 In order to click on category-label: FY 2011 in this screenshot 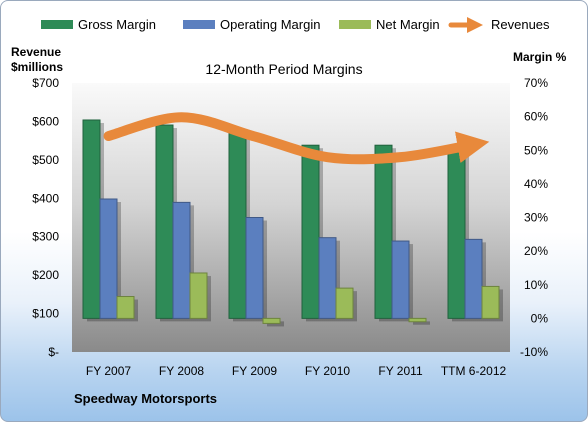, I will do `click(400, 371)`.